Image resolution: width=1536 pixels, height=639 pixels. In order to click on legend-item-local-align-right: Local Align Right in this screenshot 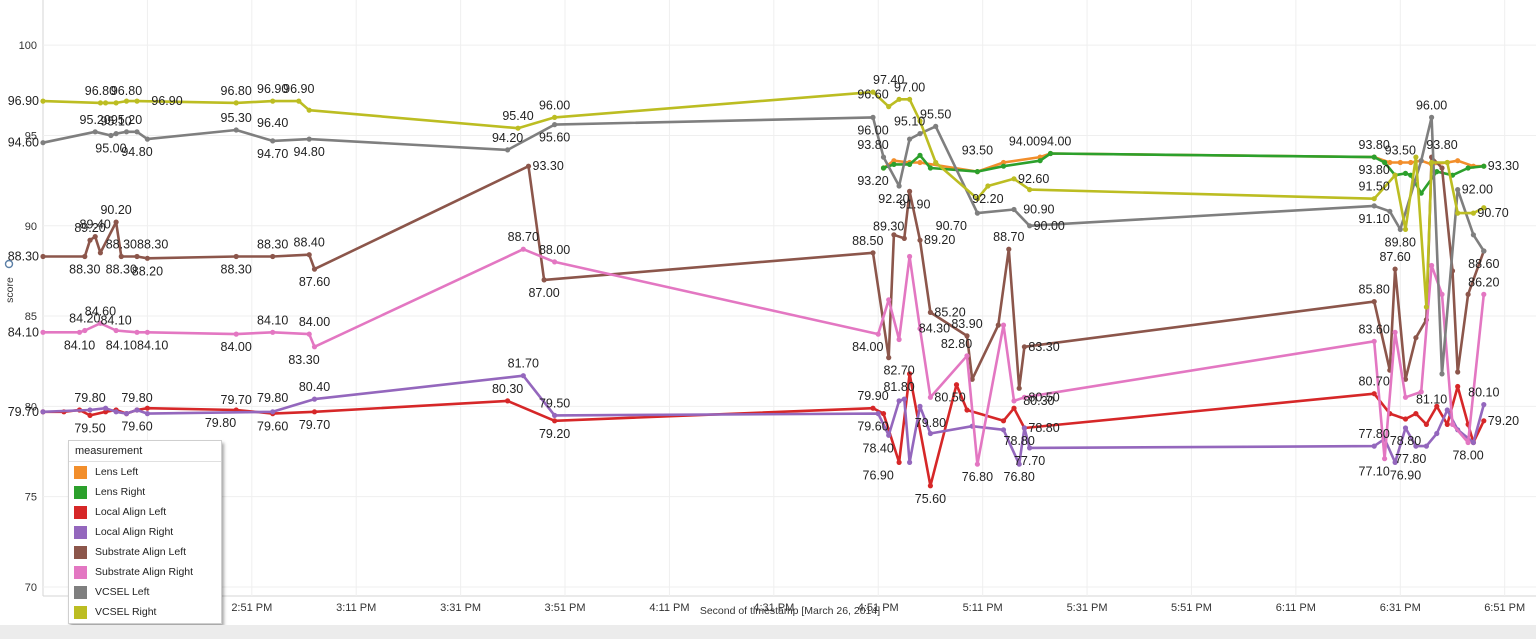, I will do `click(145, 532)`.